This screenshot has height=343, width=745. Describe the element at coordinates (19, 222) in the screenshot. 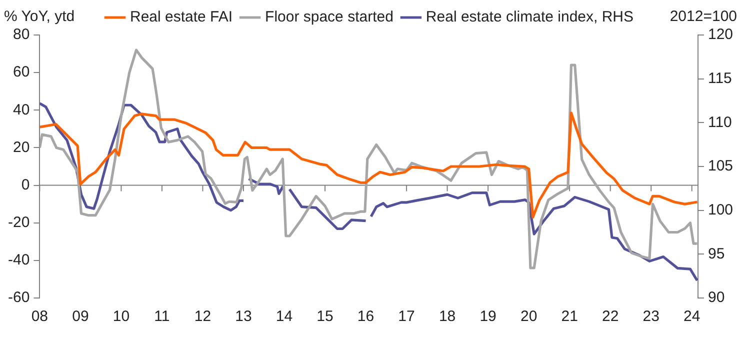

I see `y-tick-label: -20` at that location.